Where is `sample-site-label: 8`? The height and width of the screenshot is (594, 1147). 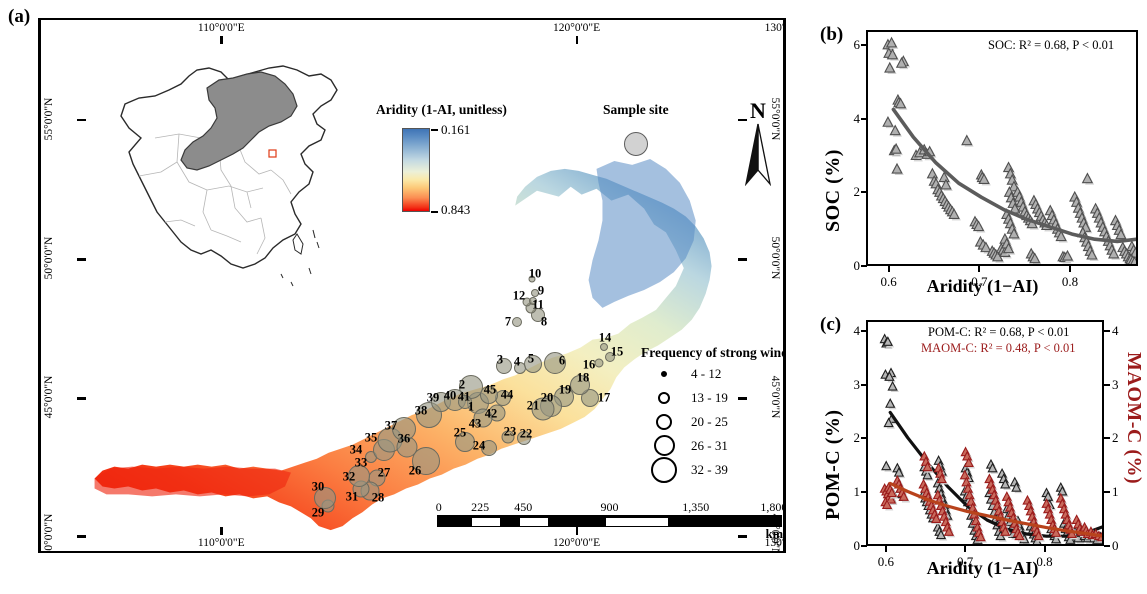 sample-site-label: 8 is located at coordinates (544, 321).